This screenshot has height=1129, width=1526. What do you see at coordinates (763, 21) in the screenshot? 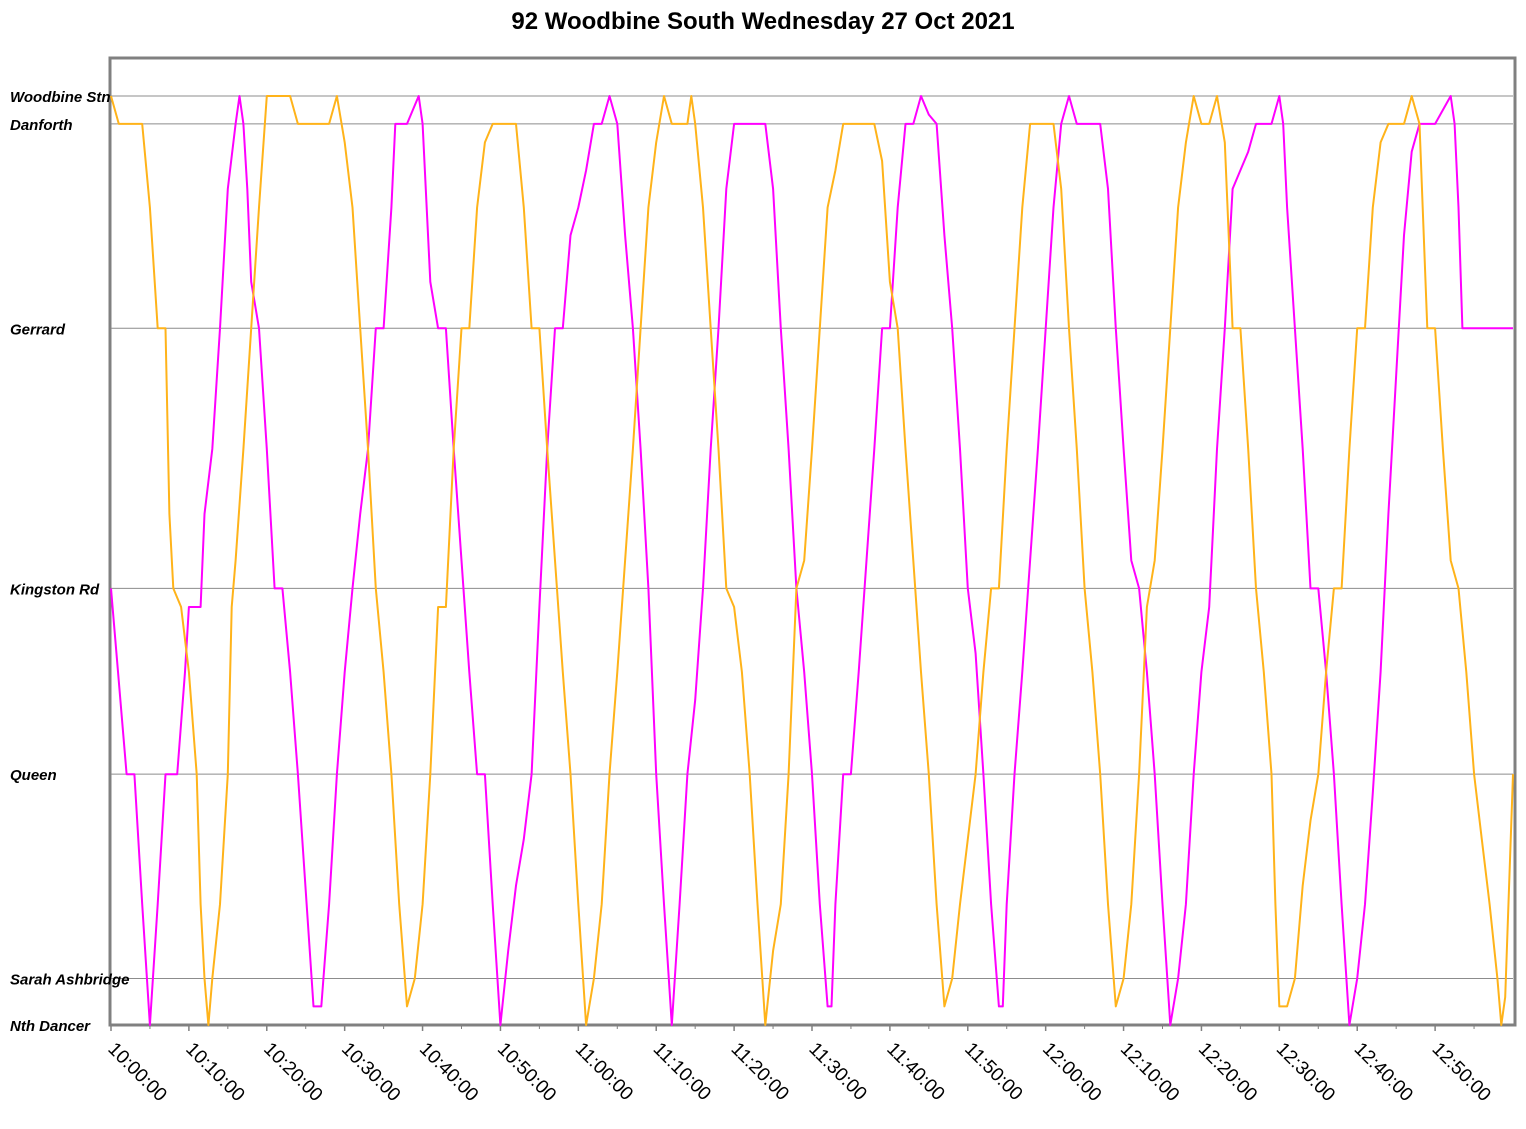
I see `chart-title: 92 Woodbine South Wednesday 27 Oct 2021` at bounding box center [763, 21].